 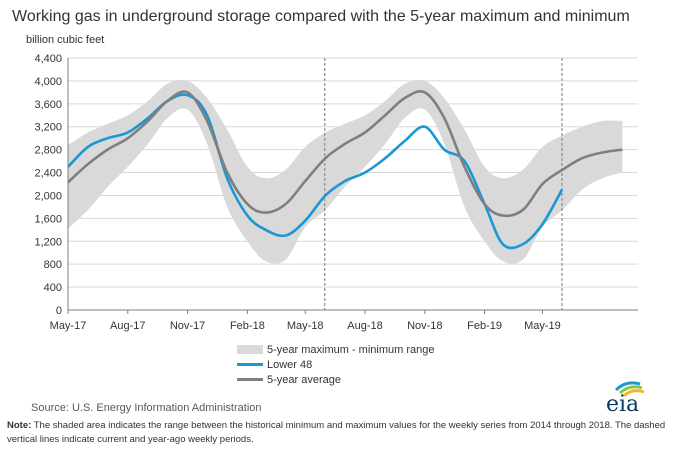 I want to click on y-tick-label-800: 800, so click(x=53, y=265).